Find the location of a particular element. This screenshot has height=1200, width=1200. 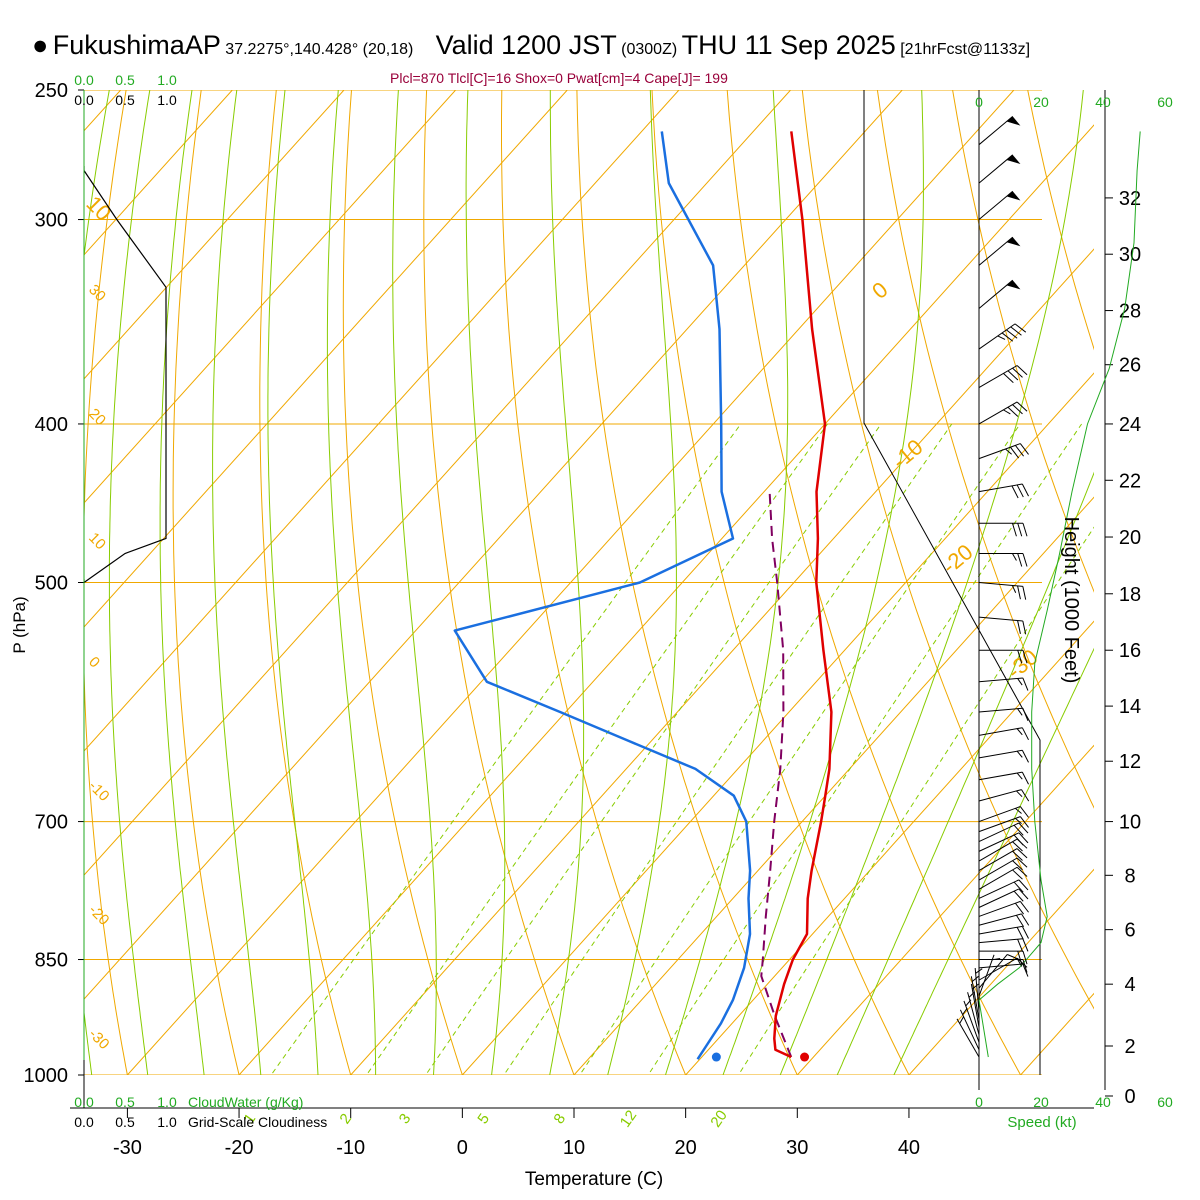

mixing-ratio-label: 12 is located at coordinates (628, 1118).